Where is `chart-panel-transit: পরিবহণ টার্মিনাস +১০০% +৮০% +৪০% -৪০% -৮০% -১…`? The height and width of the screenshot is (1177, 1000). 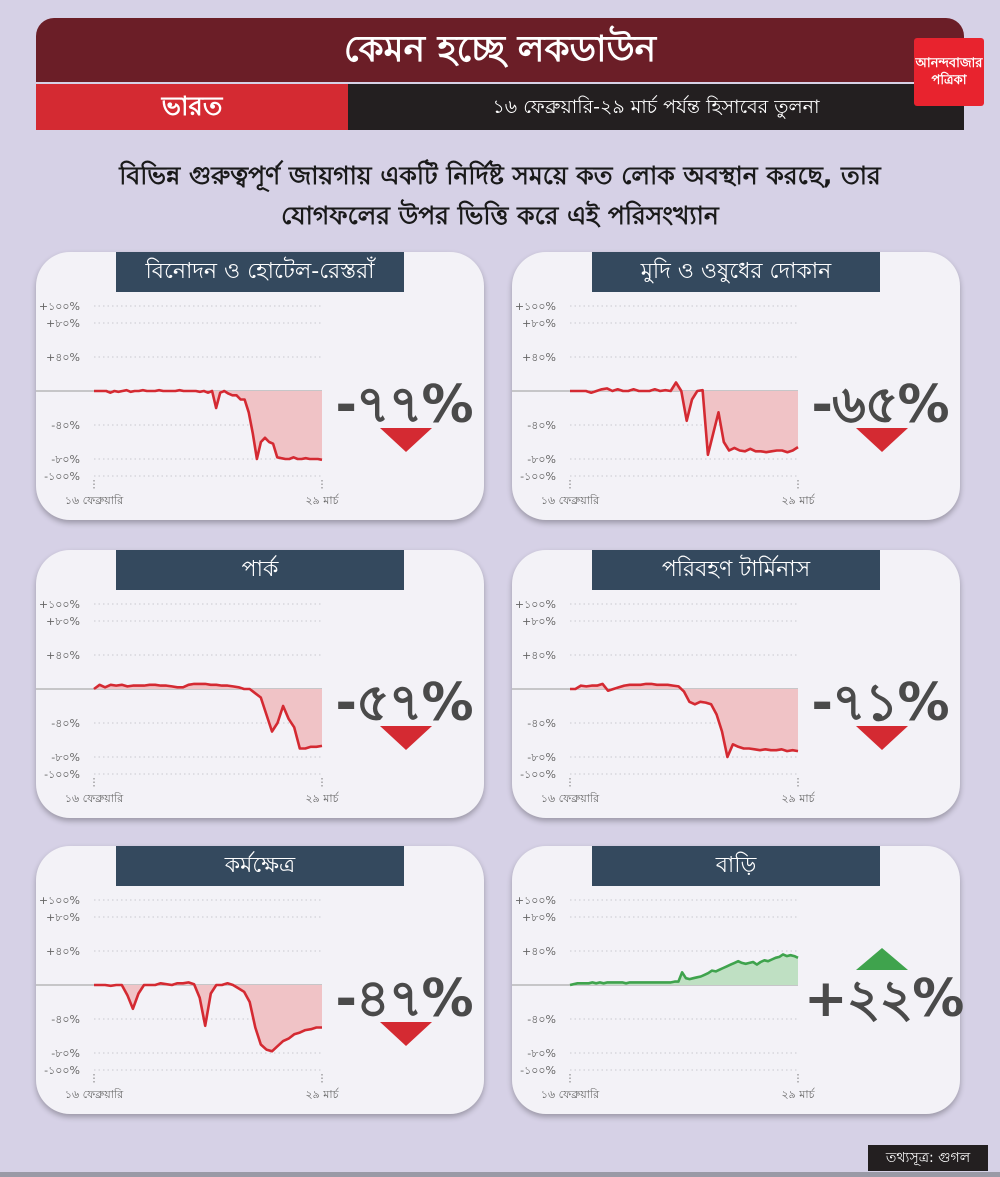
chart-panel-transit: পরিবহণ টার্মিনাস +১০০% +৮০% +৪০% -৪০% -৮০% -১… is located at coordinates (736, 684).